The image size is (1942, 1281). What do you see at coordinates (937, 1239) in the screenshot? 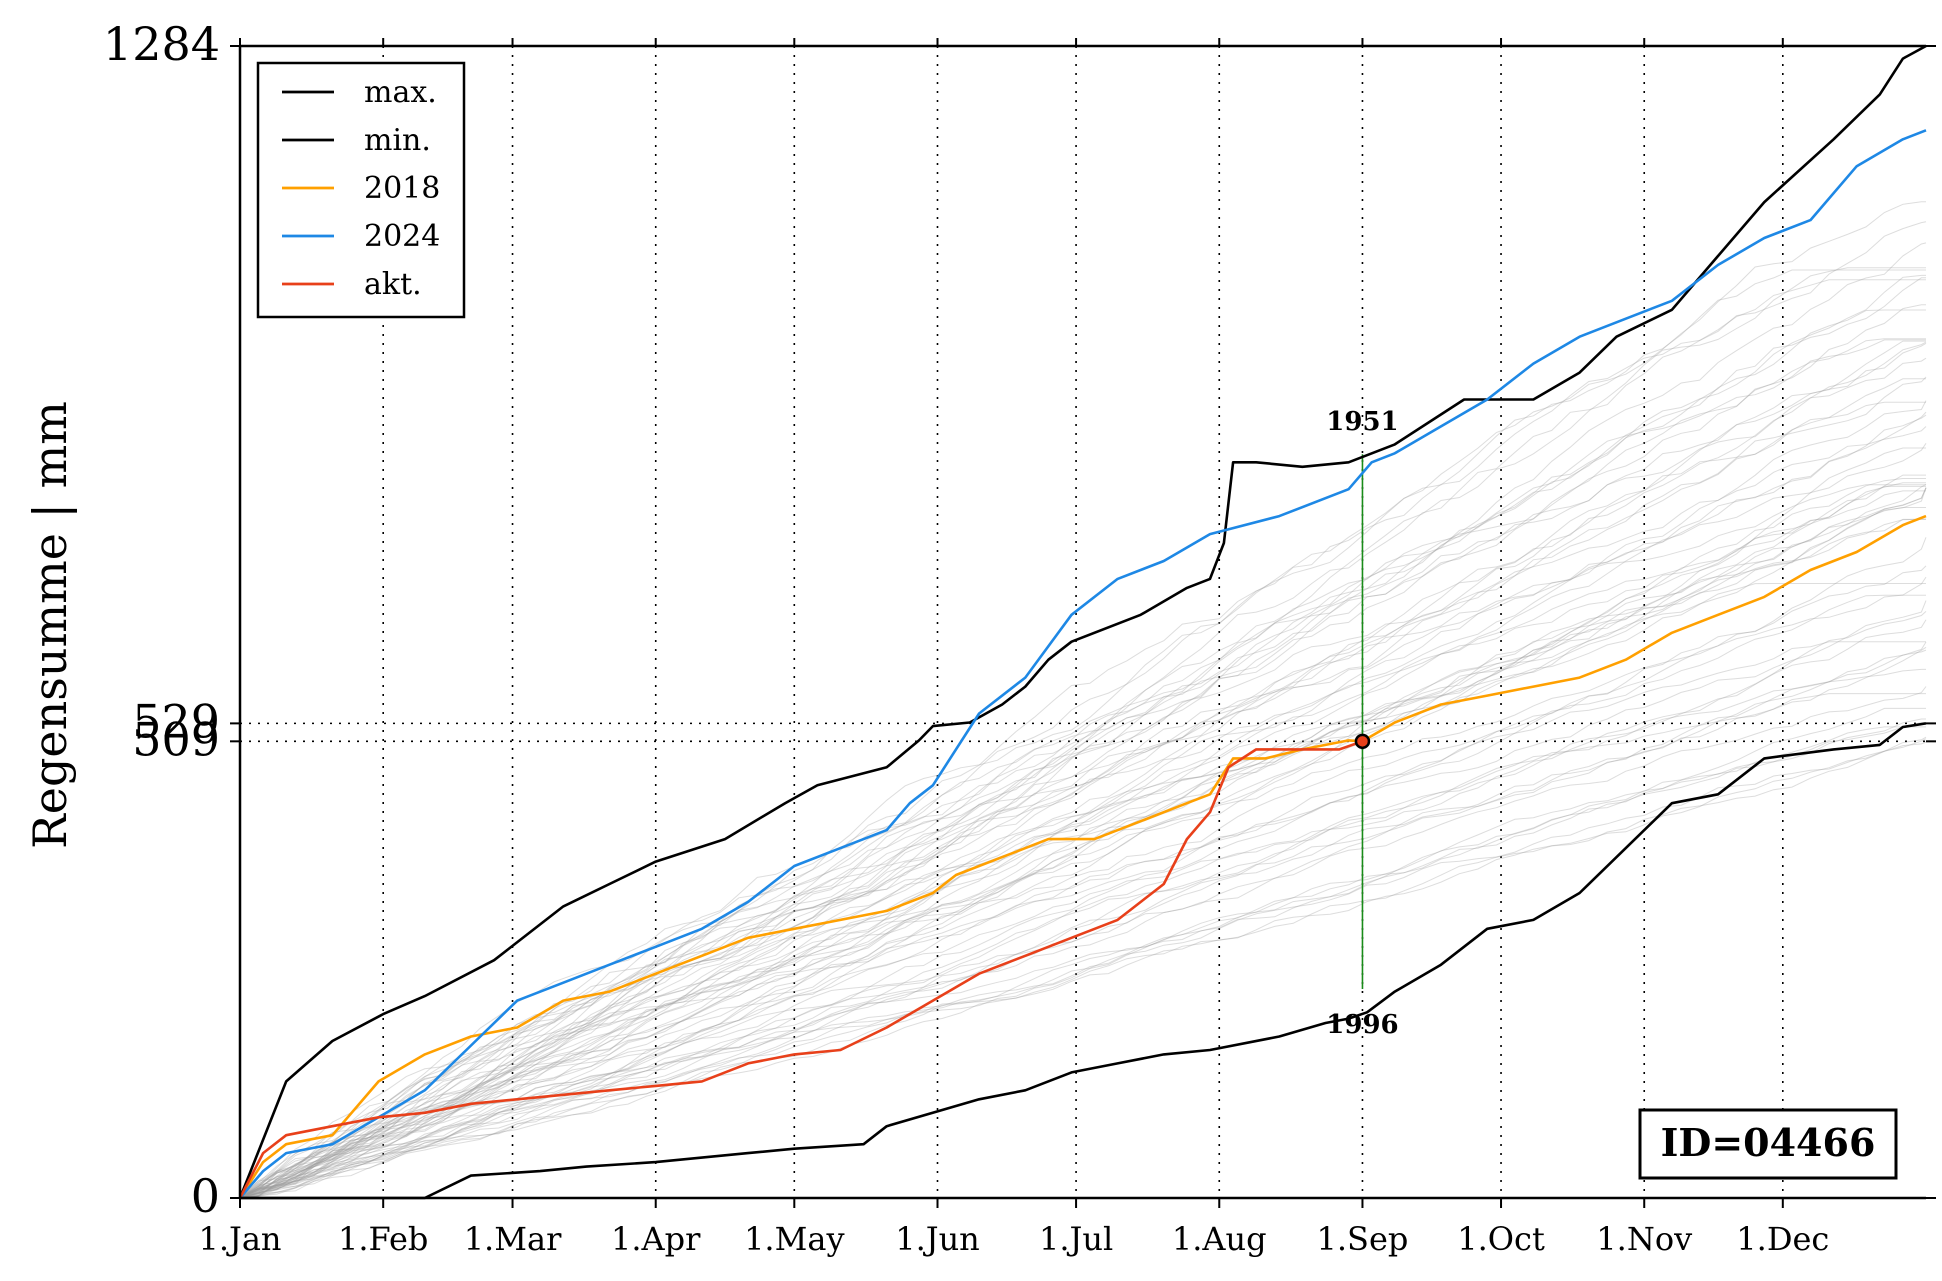
I see `x-tick-label: 1.Jun` at bounding box center [937, 1239].